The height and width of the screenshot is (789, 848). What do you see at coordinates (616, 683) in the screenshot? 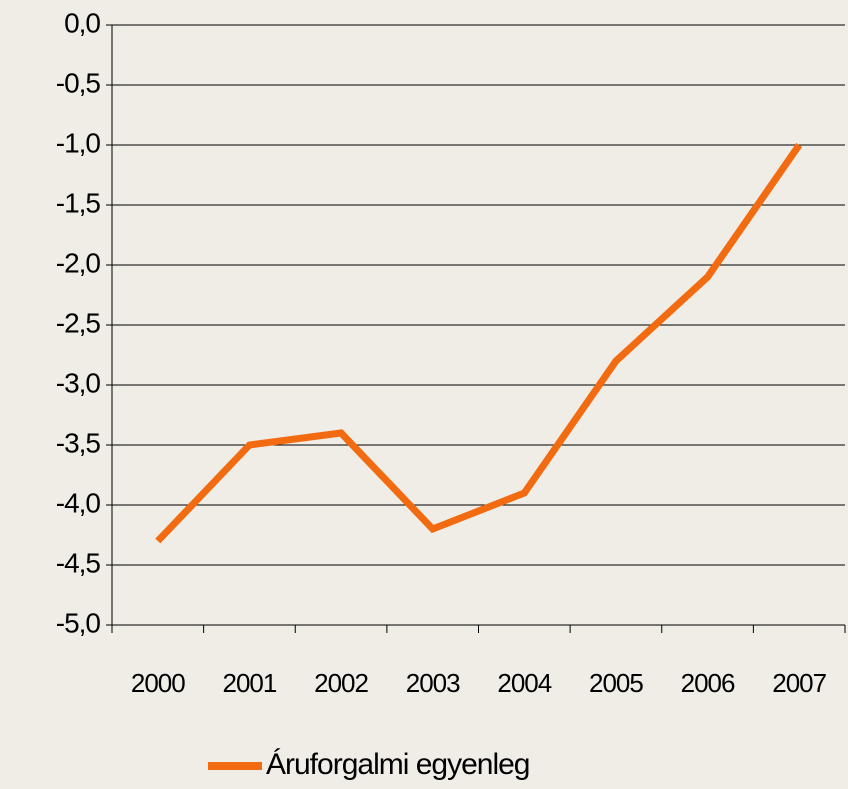
I see `x-tick-label: 2005` at bounding box center [616, 683].